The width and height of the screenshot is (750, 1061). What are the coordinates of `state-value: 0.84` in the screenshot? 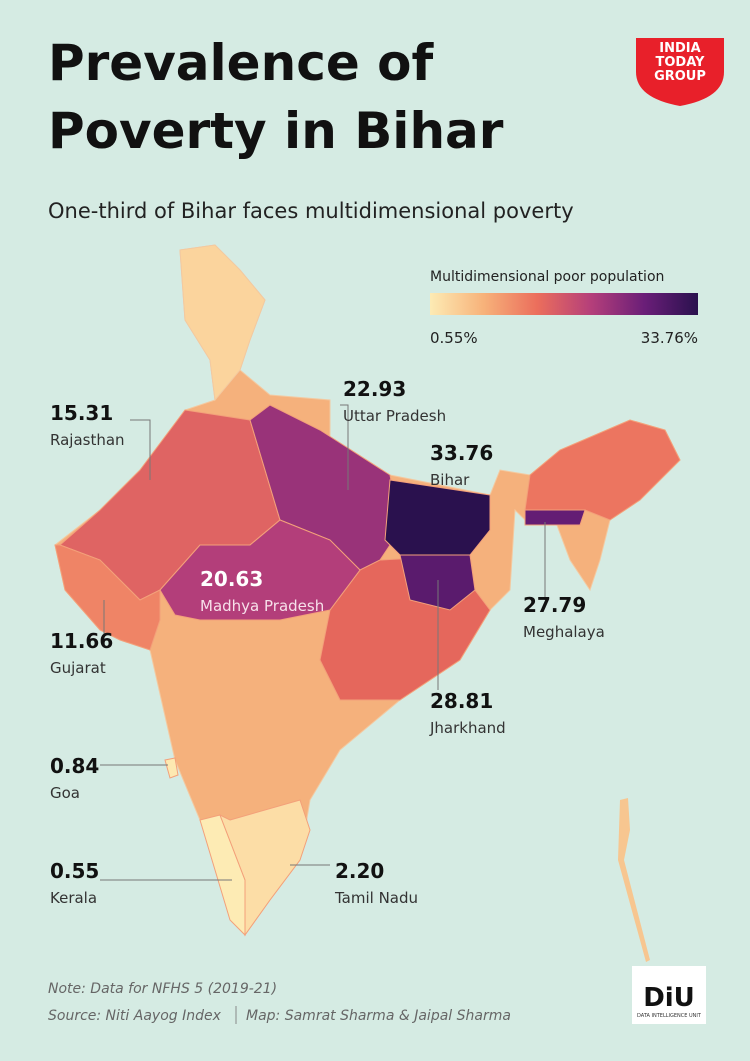 It's located at (74, 766).